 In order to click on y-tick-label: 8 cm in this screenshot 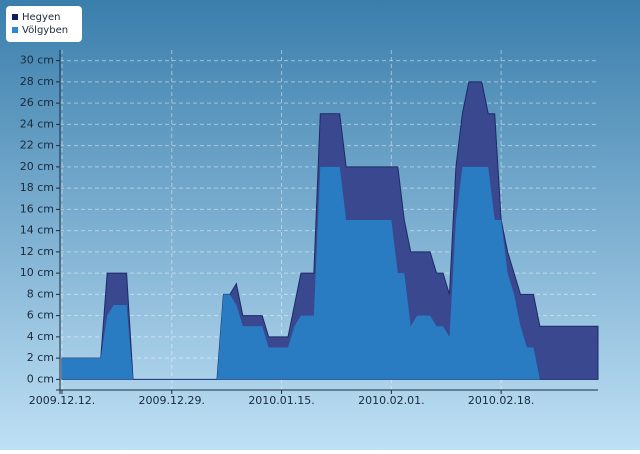, I will do `click(40, 293)`.